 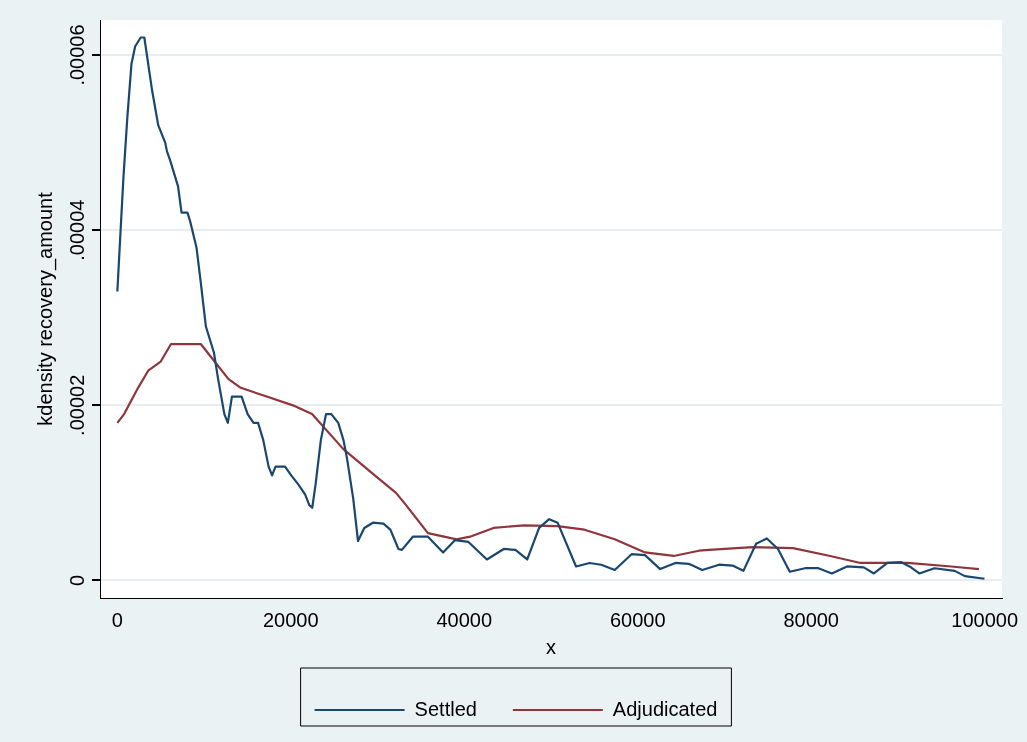 What do you see at coordinates (76, 55) in the screenshot?
I see `y-tick-label: .00006` at bounding box center [76, 55].